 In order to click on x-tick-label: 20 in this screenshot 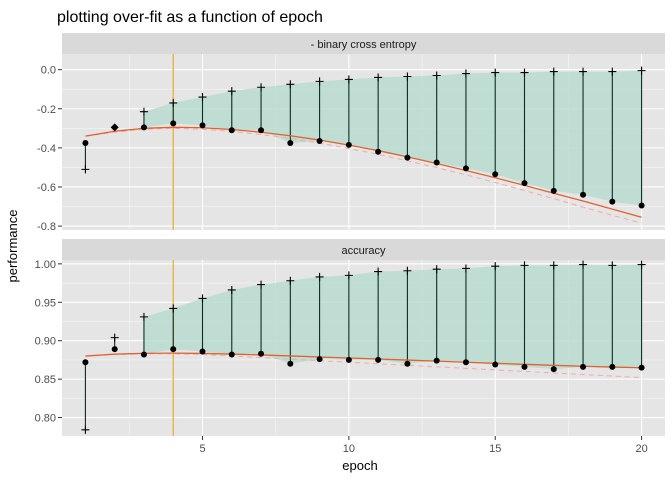, I will do `click(641, 449)`.